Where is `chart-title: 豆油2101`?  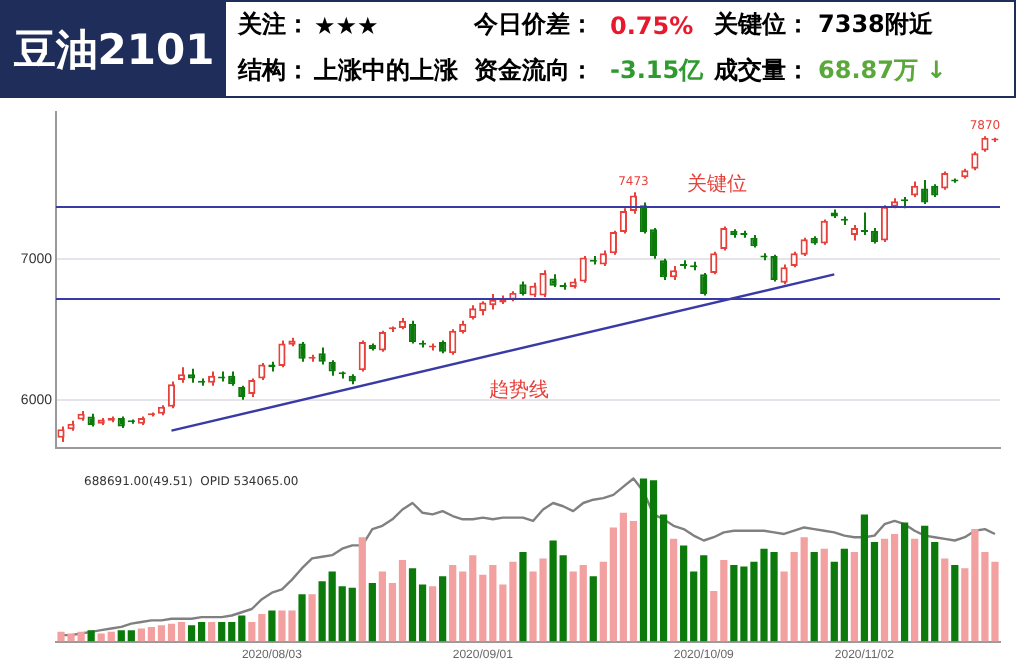
chart-title: 豆油2101 is located at coordinates (114, 49).